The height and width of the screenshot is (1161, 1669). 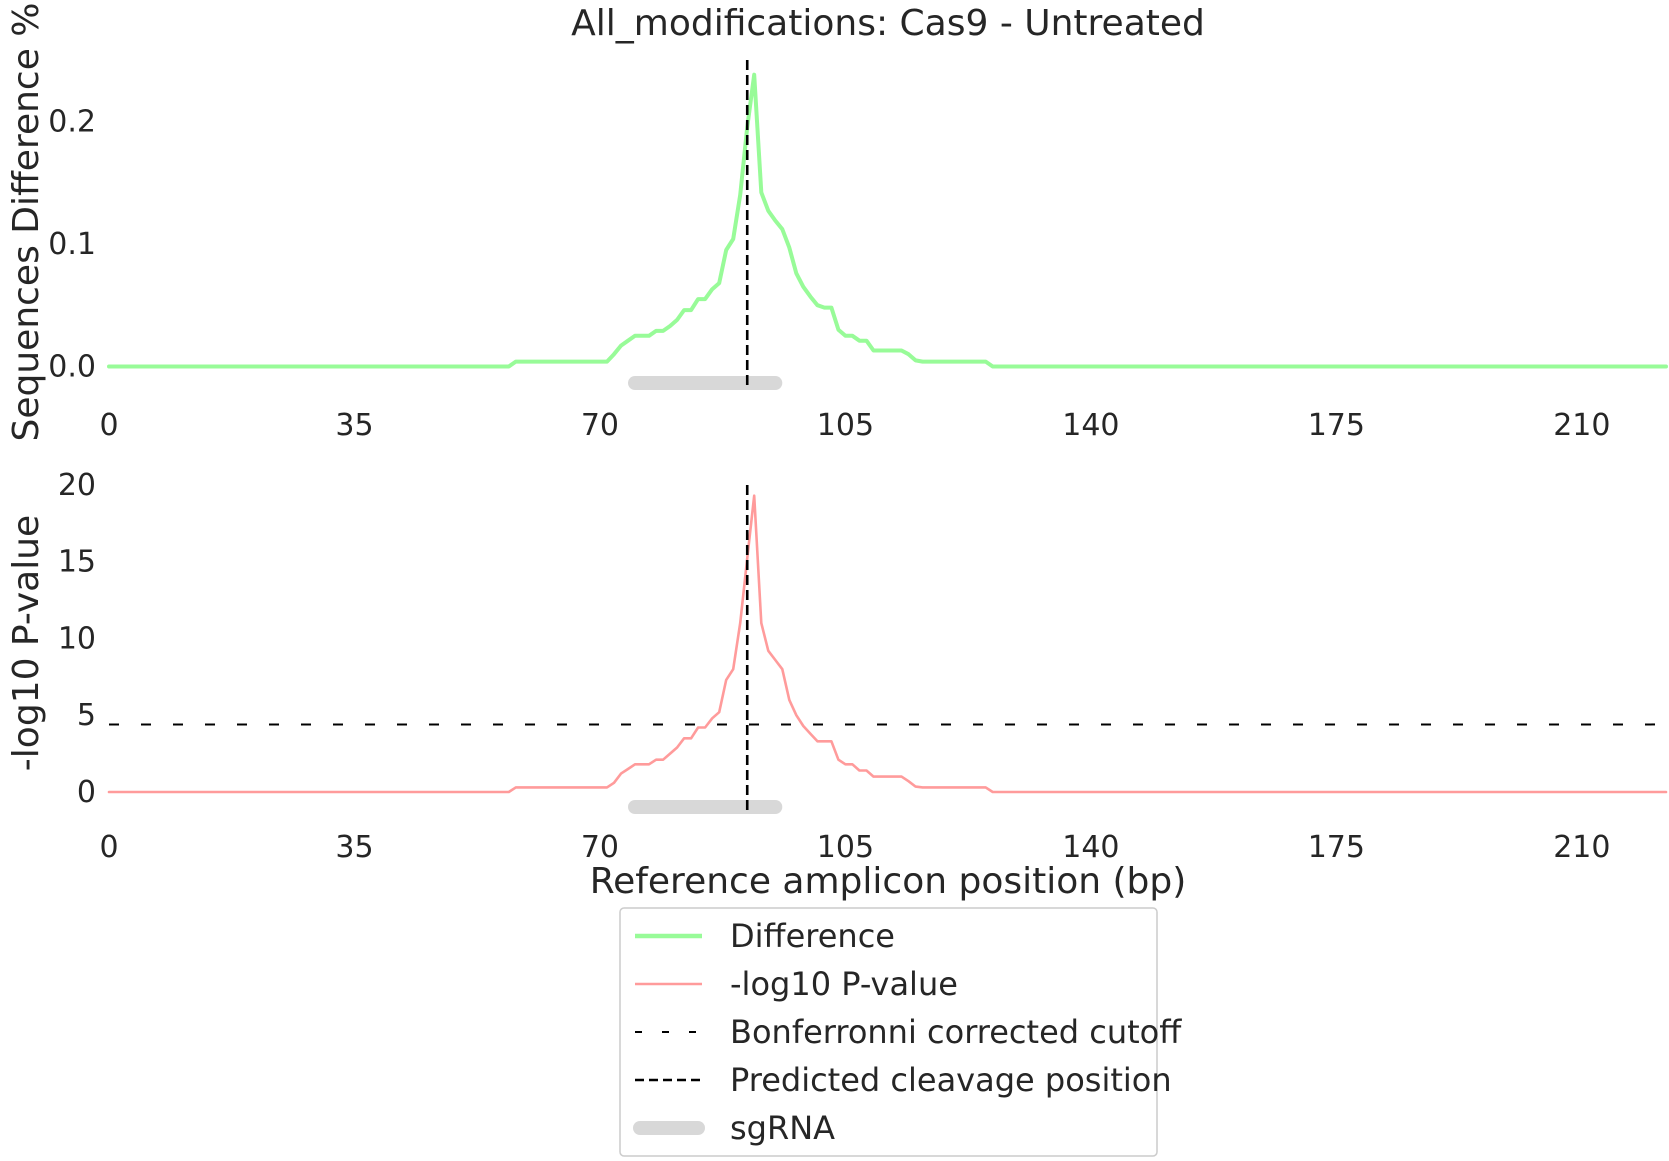 I want to click on y-ticks-difference: 0.0 0.1 0.2, so click(x=72, y=244).